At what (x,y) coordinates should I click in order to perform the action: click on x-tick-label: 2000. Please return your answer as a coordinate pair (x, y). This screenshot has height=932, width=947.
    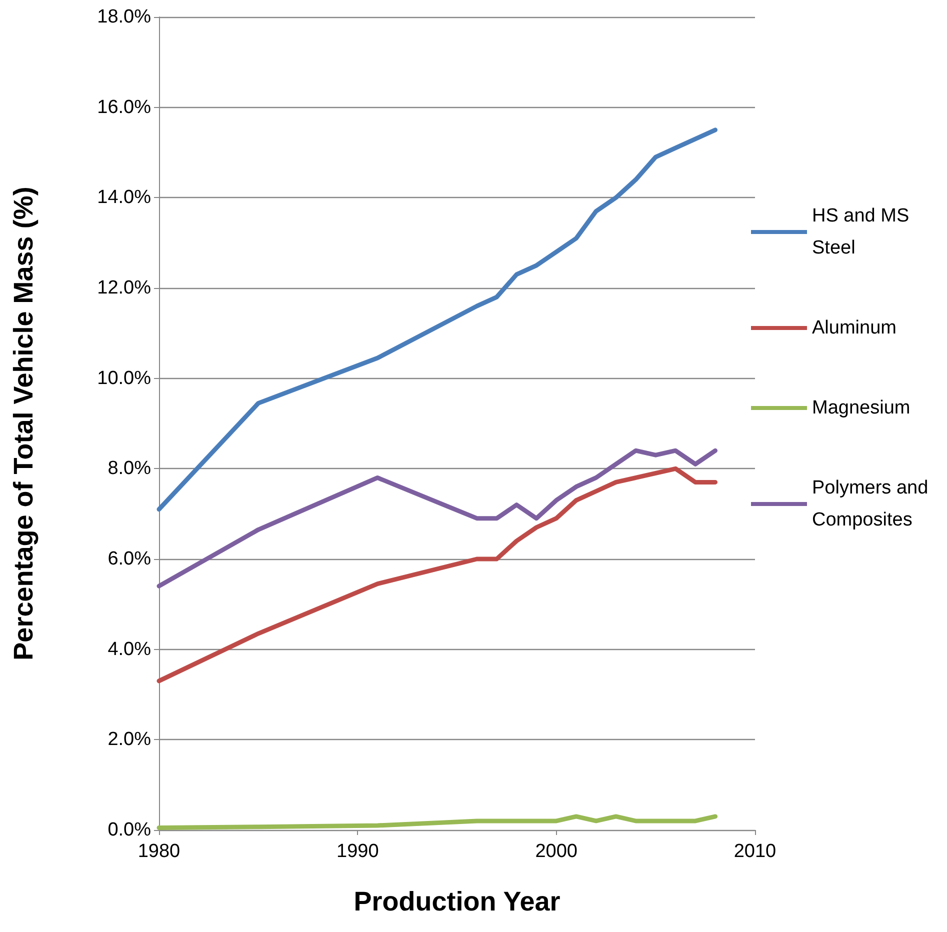
    Looking at the image, I should click on (556, 851).